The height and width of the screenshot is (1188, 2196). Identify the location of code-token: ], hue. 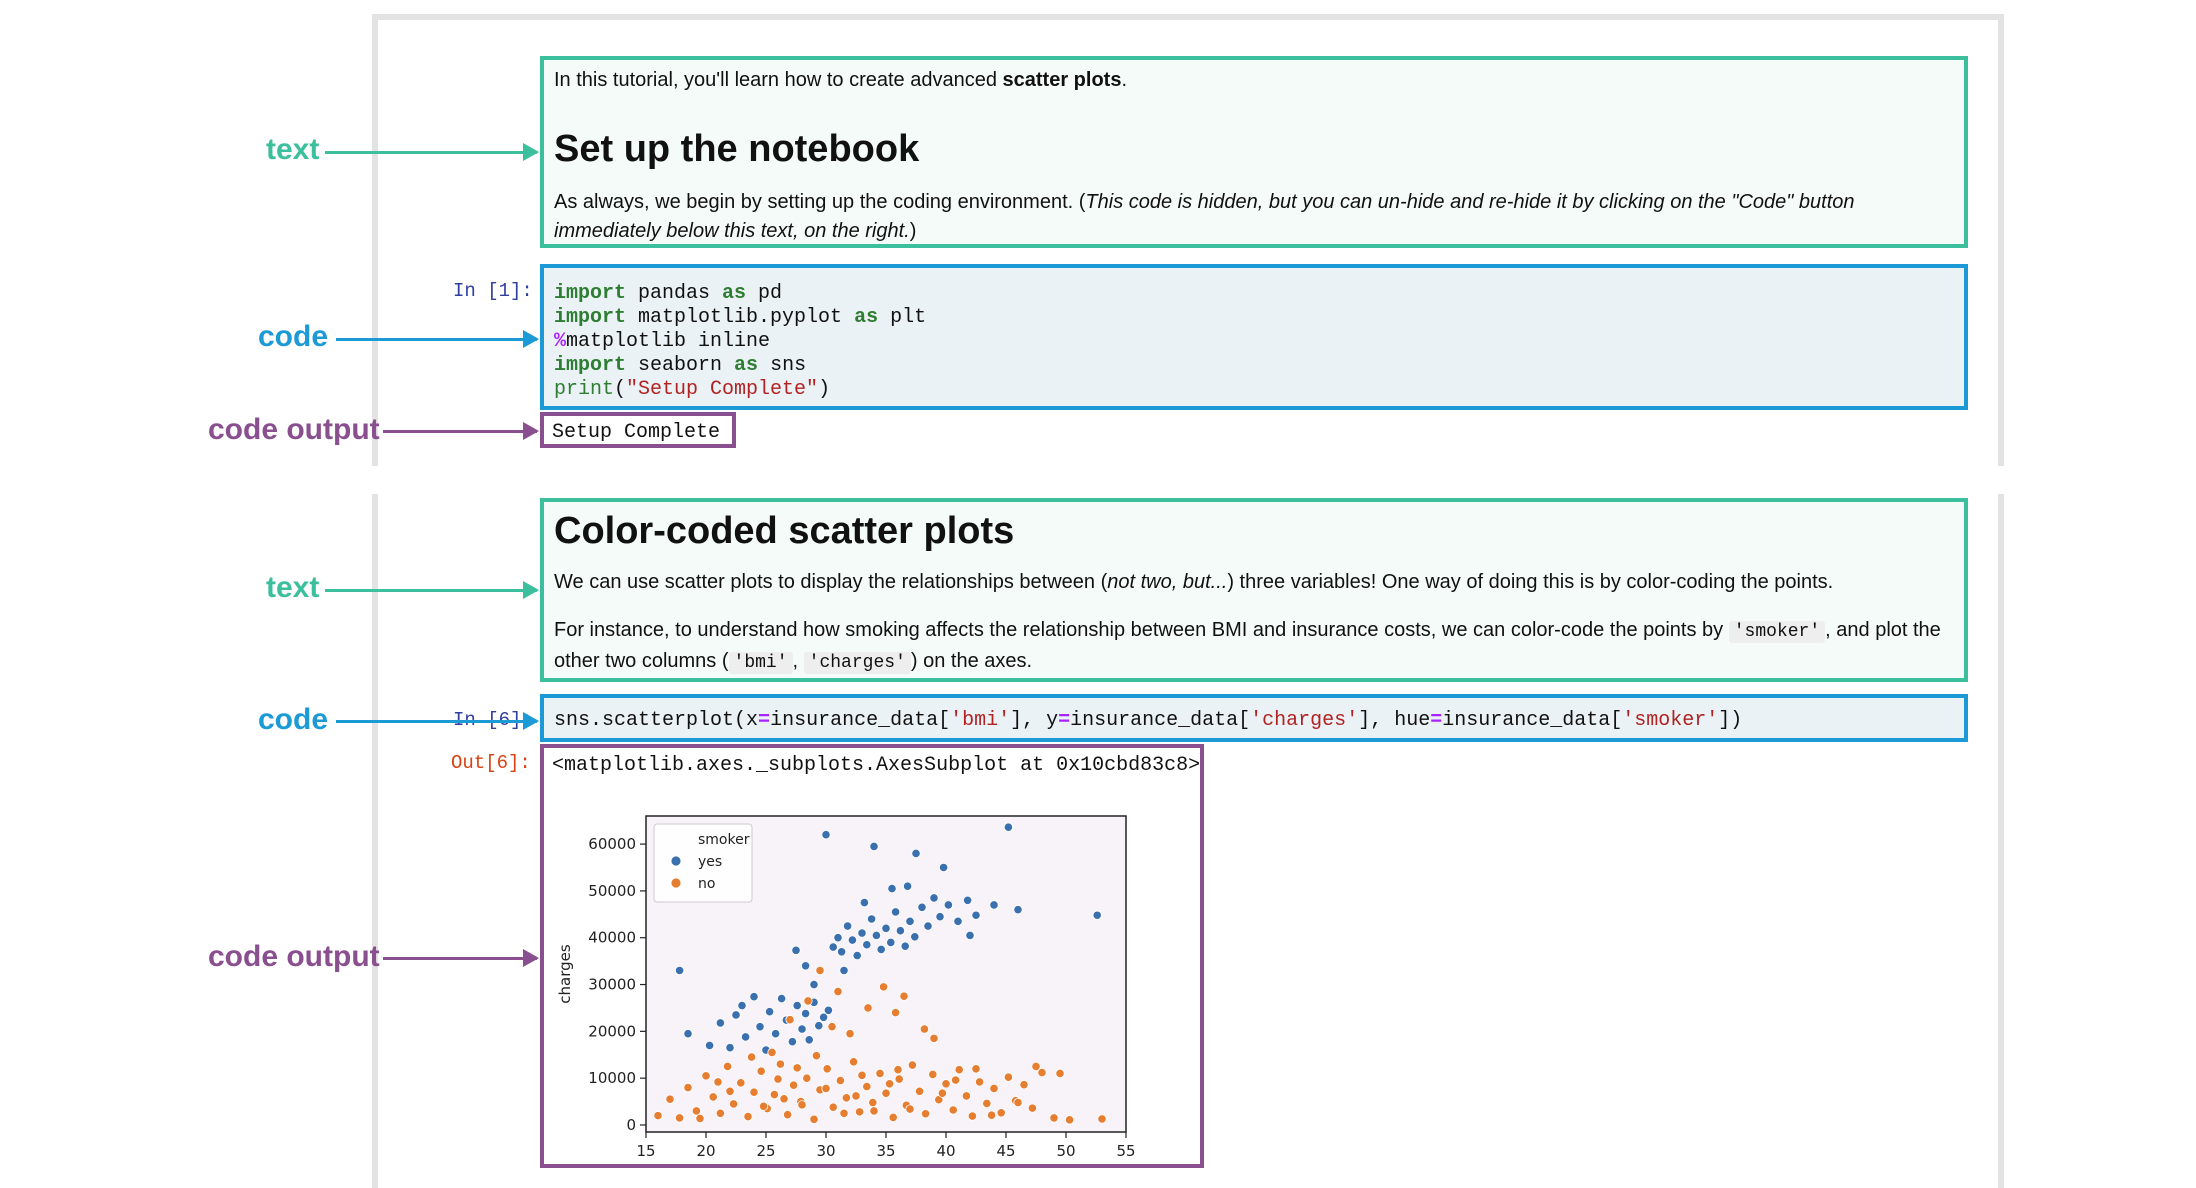
(1394, 720).